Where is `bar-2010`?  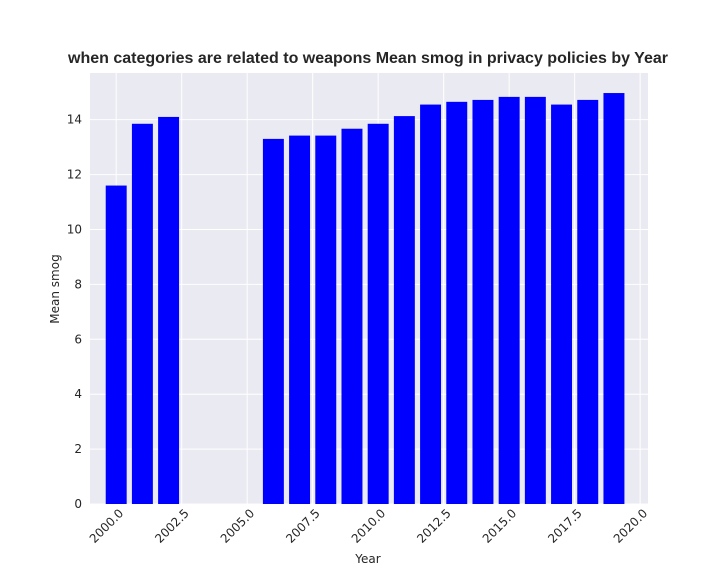 bar-2010 is located at coordinates (378, 313).